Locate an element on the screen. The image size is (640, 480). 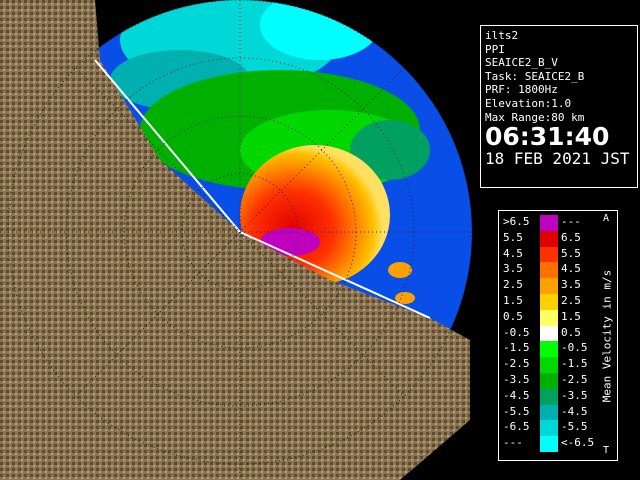
info-line: Elevation:1.0 is located at coordinates (528, 103).